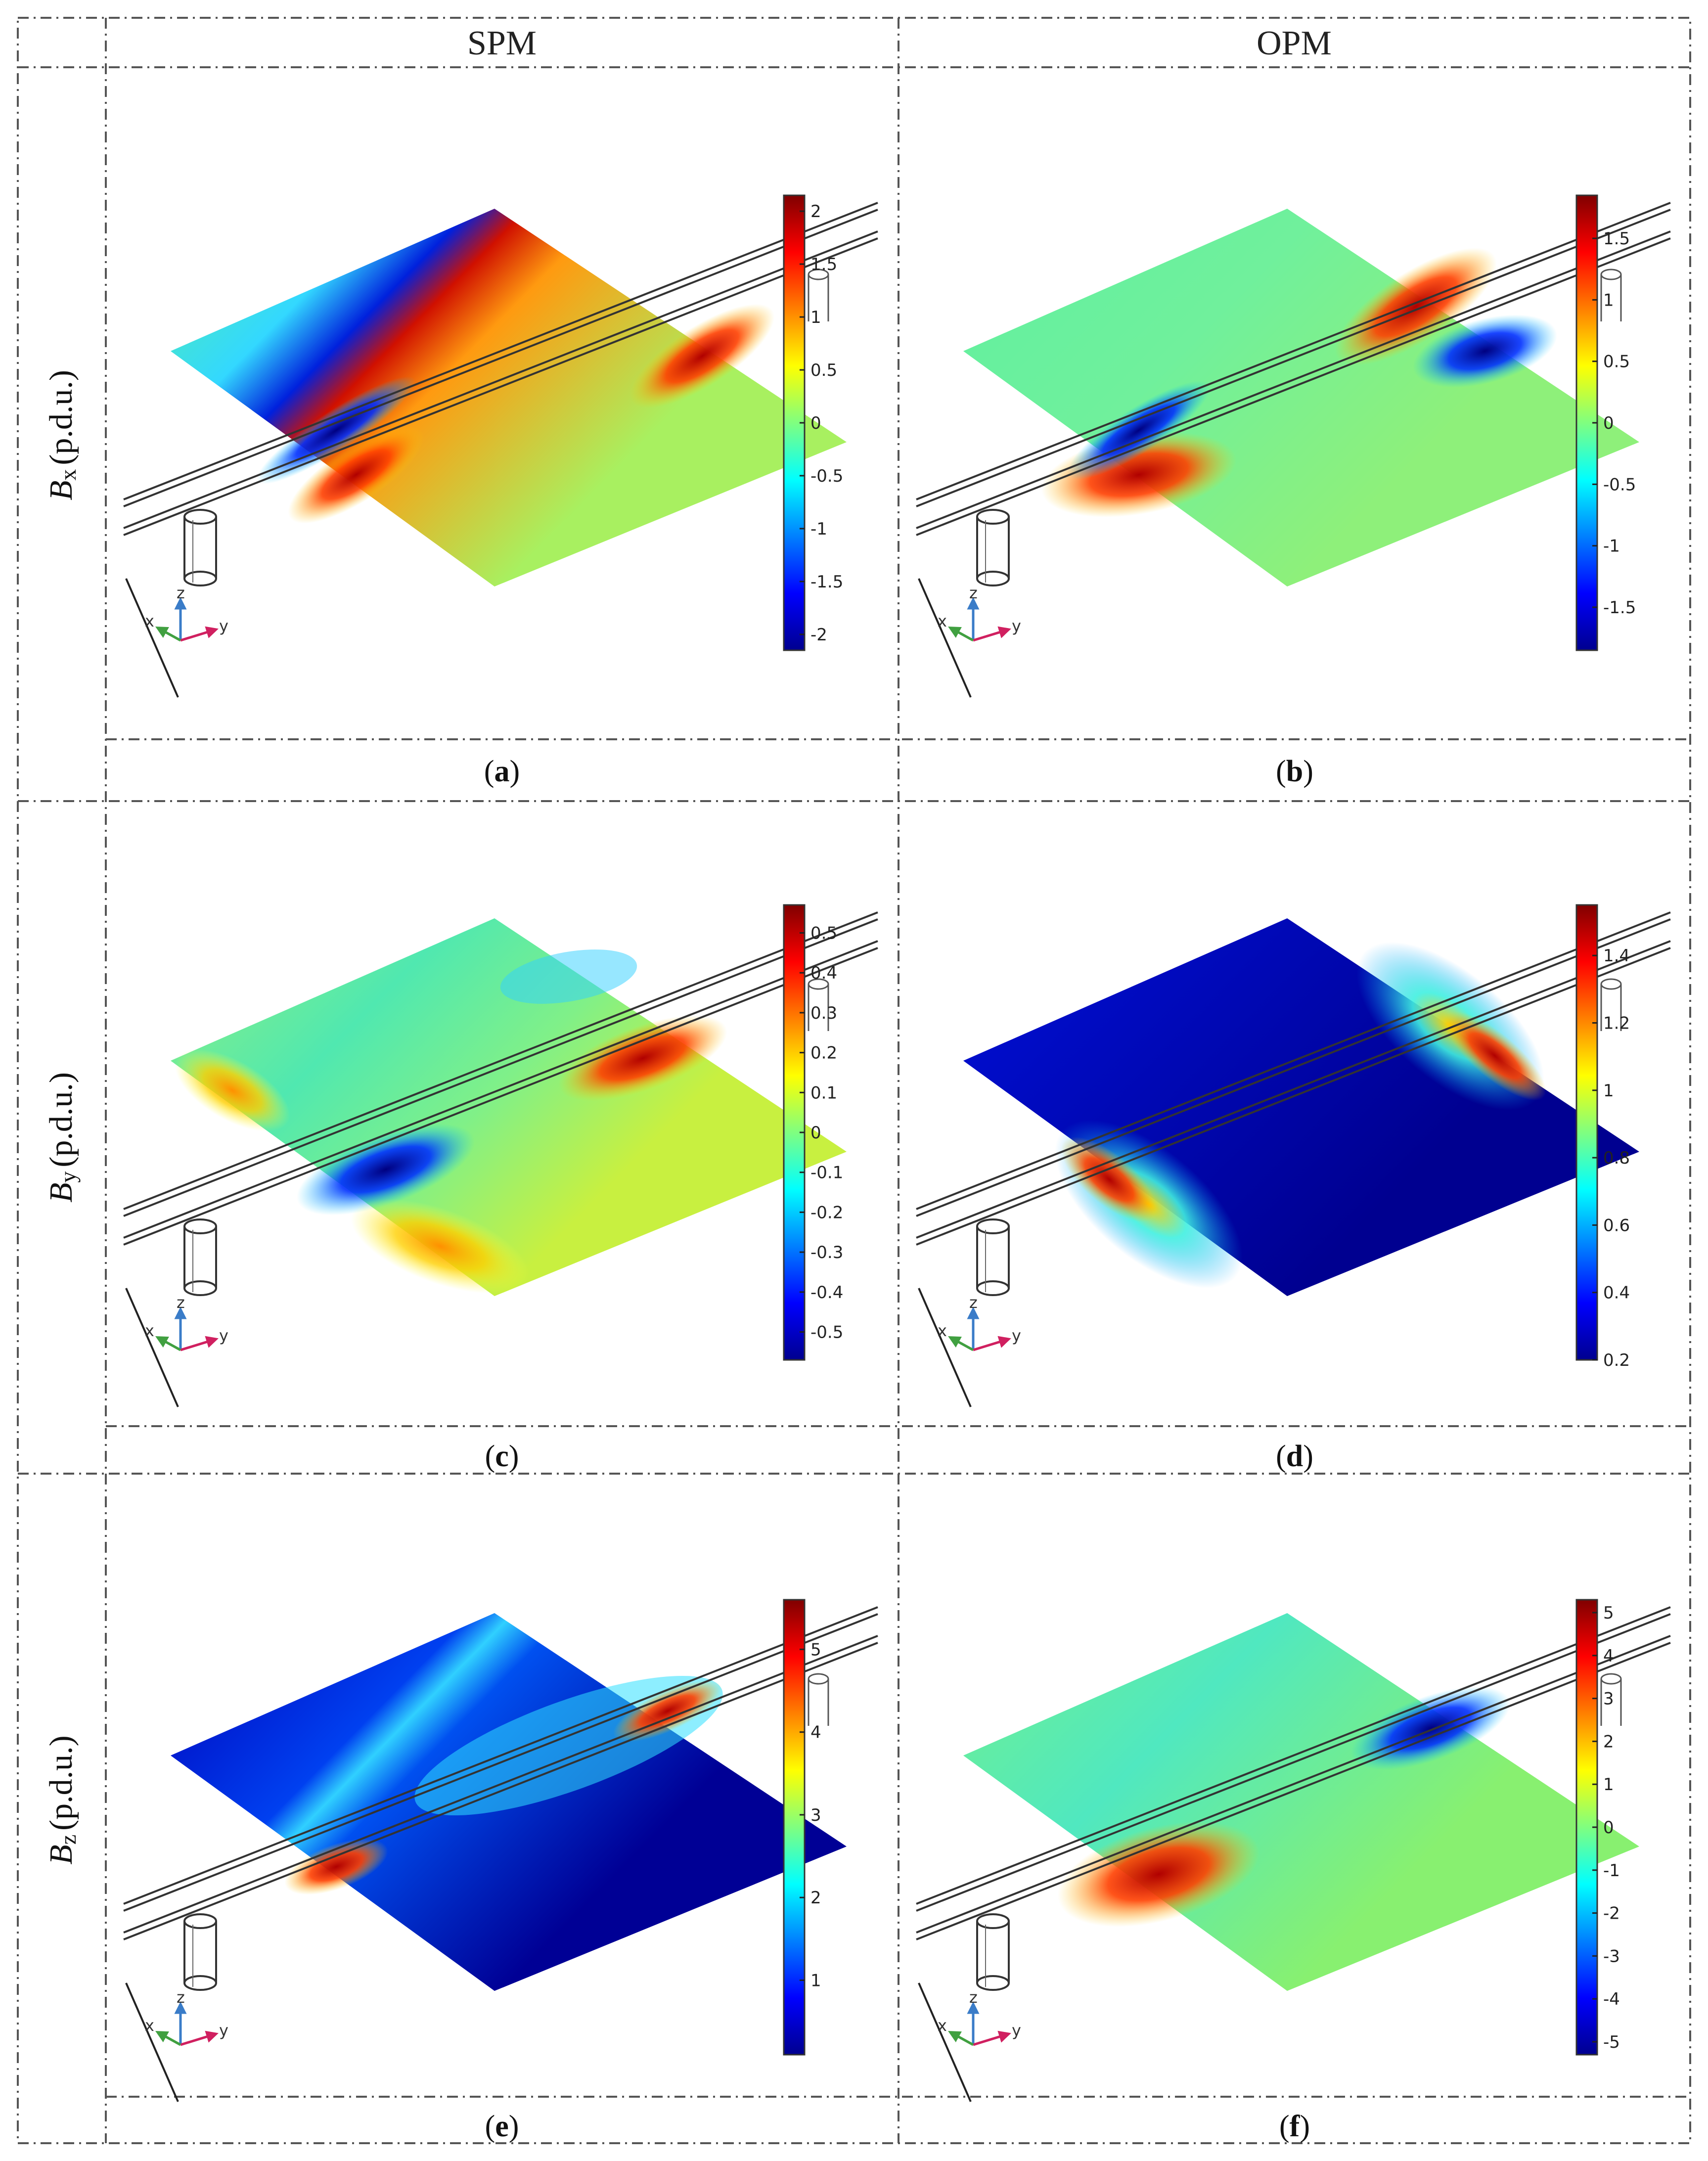  What do you see at coordinates (1294, 771) in the screenshot?
I see `caption-letter: b` at bounding box center [1294, 771].